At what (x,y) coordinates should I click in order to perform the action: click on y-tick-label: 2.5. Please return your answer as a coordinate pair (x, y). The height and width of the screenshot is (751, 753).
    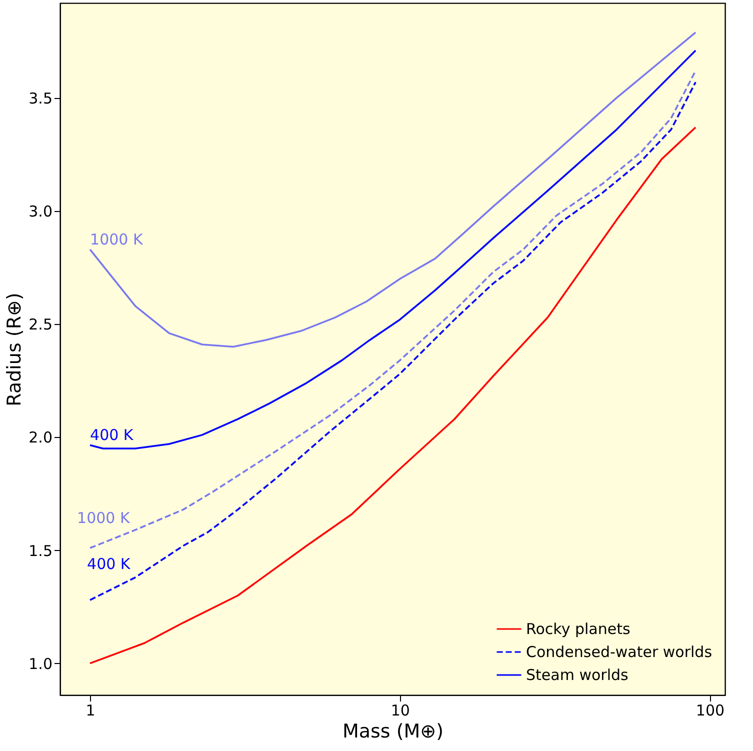
    Looking at the image, I should click on (40, 325).